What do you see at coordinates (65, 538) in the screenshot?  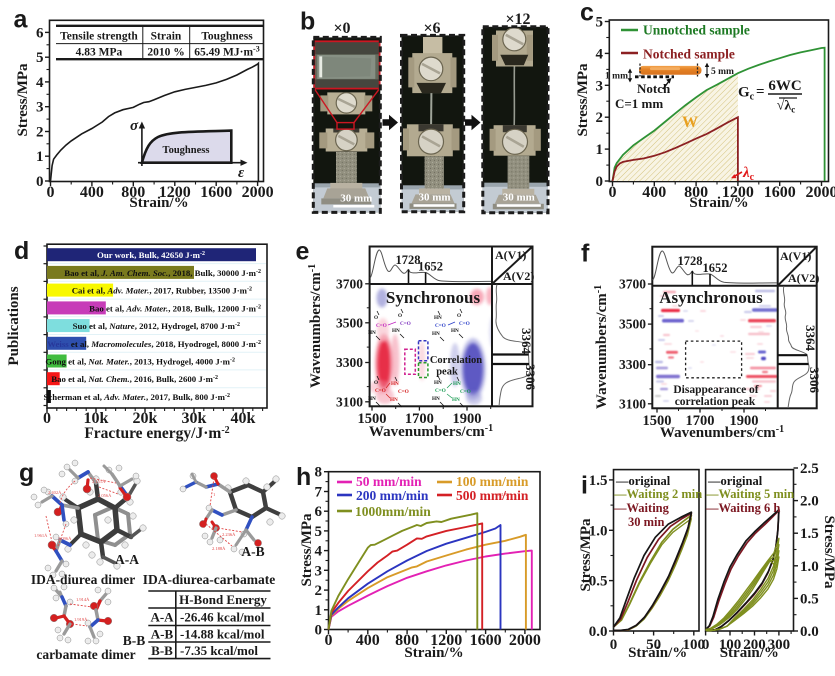 I see `svg-text: 2.096Å` at bounding box center [65, 538].